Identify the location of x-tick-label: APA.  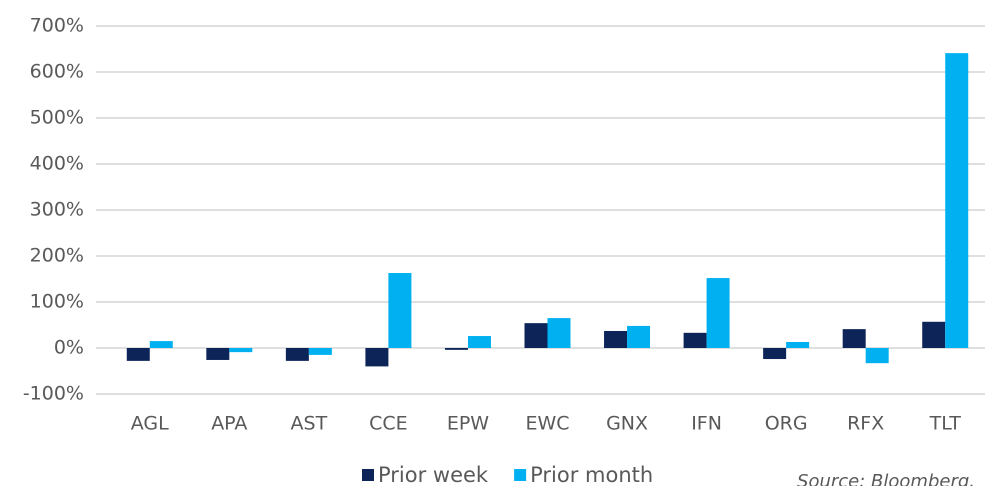
(229, 424).